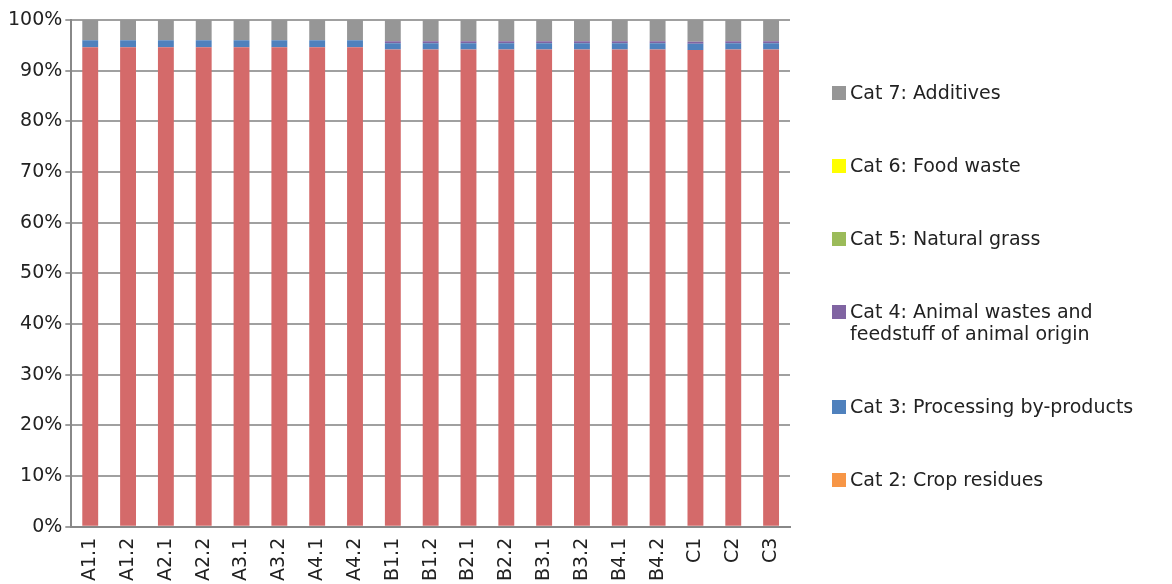  Describe the element at coordinates (504, 559) in the screenshot. I see `x-tick-label: B2.2` at that location.